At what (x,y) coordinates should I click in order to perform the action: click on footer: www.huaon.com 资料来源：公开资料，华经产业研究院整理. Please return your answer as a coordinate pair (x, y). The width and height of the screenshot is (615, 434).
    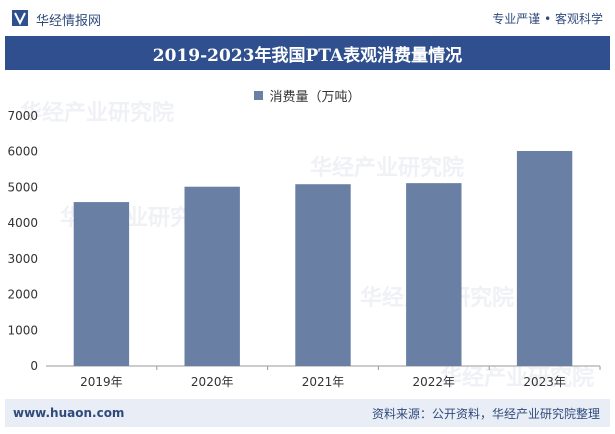
    Looking at the image, I should click on (307, 413).